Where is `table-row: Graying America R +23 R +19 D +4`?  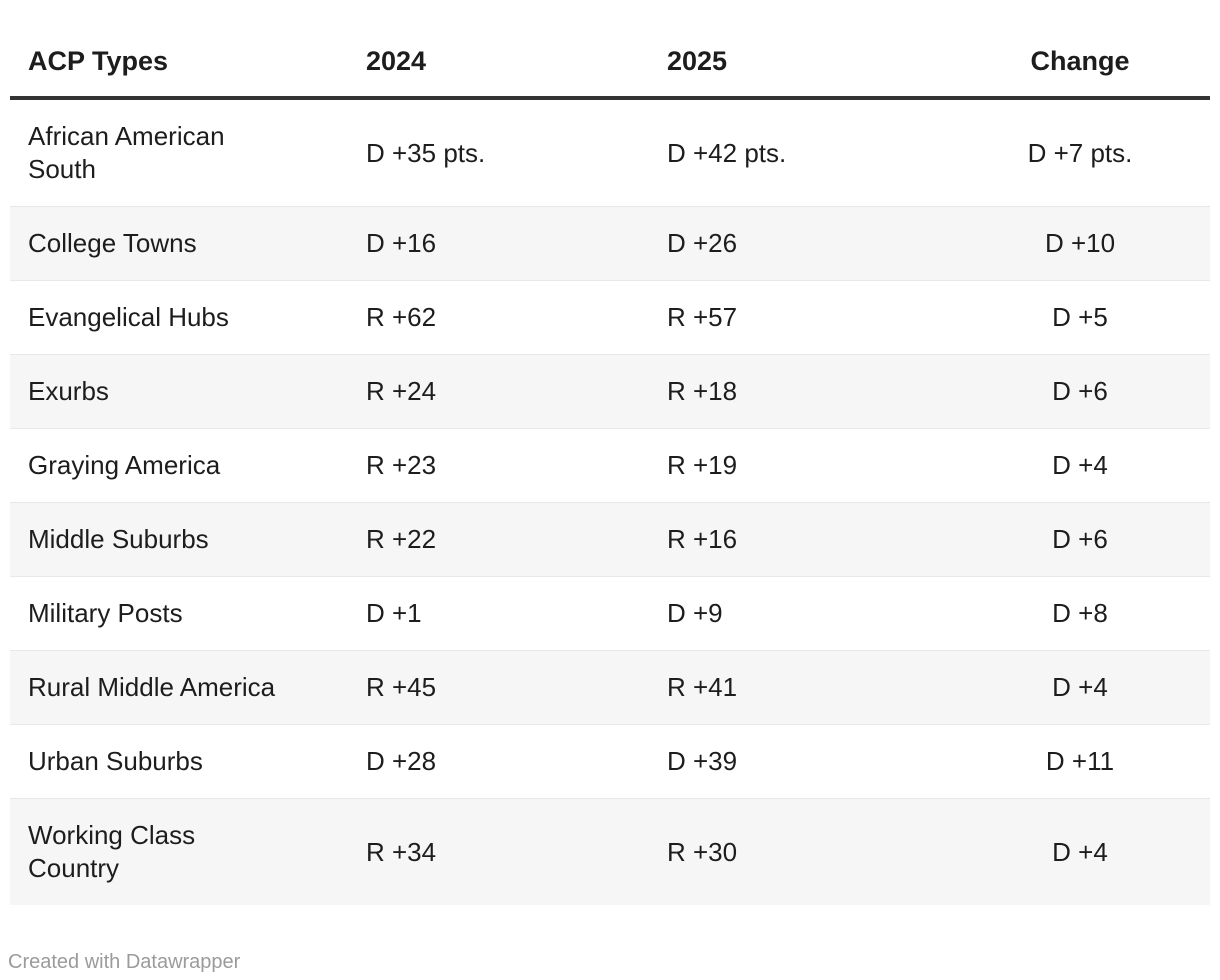 table-row: Graying America R +23 R +19 D +4 is located at coordinates (610, 465).